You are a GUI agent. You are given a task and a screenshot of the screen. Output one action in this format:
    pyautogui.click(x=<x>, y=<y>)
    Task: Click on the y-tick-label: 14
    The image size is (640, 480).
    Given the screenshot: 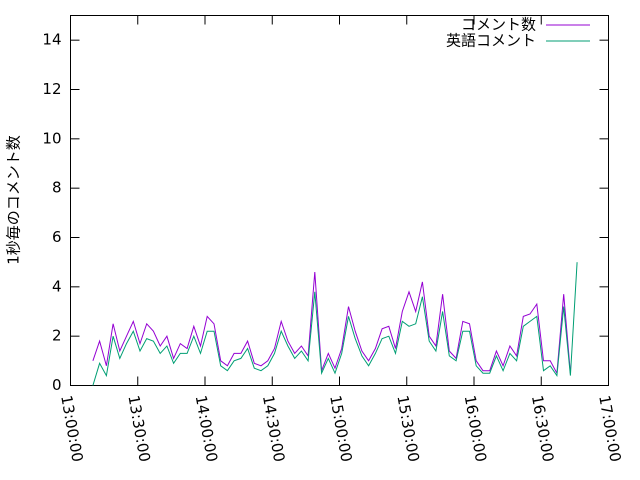 What is the action you would take?
    pyautogui.click(x=51, y=40)
    